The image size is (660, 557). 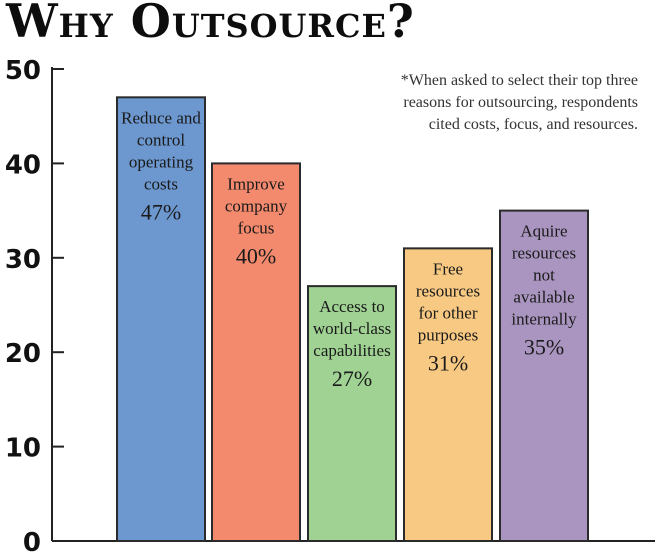 I want to click on y-tick-label: 10, so click(x=23, y=449).